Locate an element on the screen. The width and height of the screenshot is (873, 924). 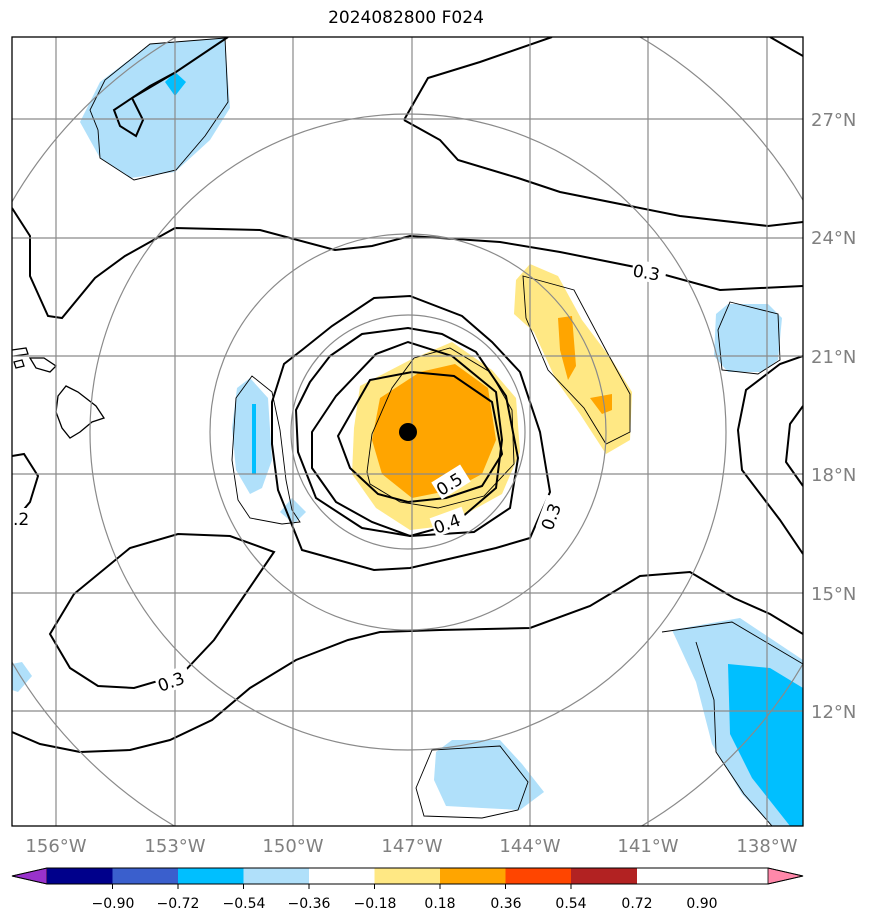
colorbar-extend-low is located at coordinates (29, 876).